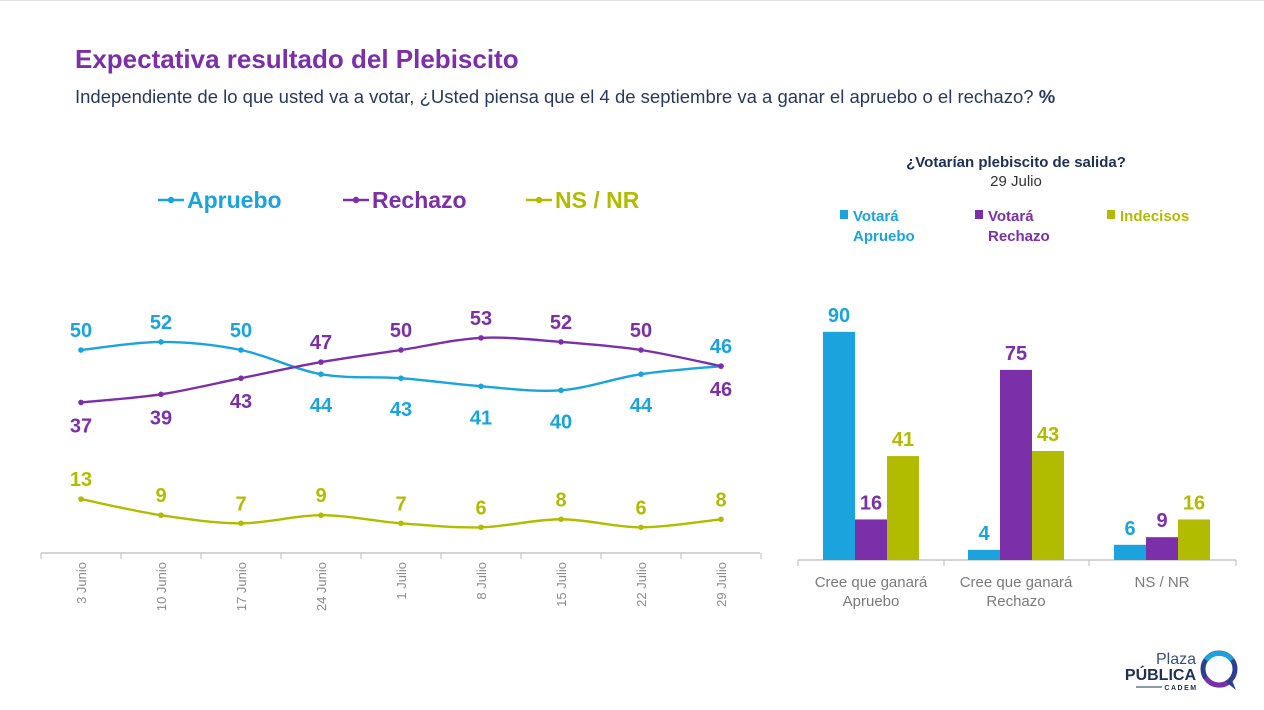 Image resolution: width=1264 pixels, height=710 pixels. What do you see at coordinates (321, 586) in the screenshot?
I see `x-tick-label: 24 Junio` at bounding box center [321, 586].